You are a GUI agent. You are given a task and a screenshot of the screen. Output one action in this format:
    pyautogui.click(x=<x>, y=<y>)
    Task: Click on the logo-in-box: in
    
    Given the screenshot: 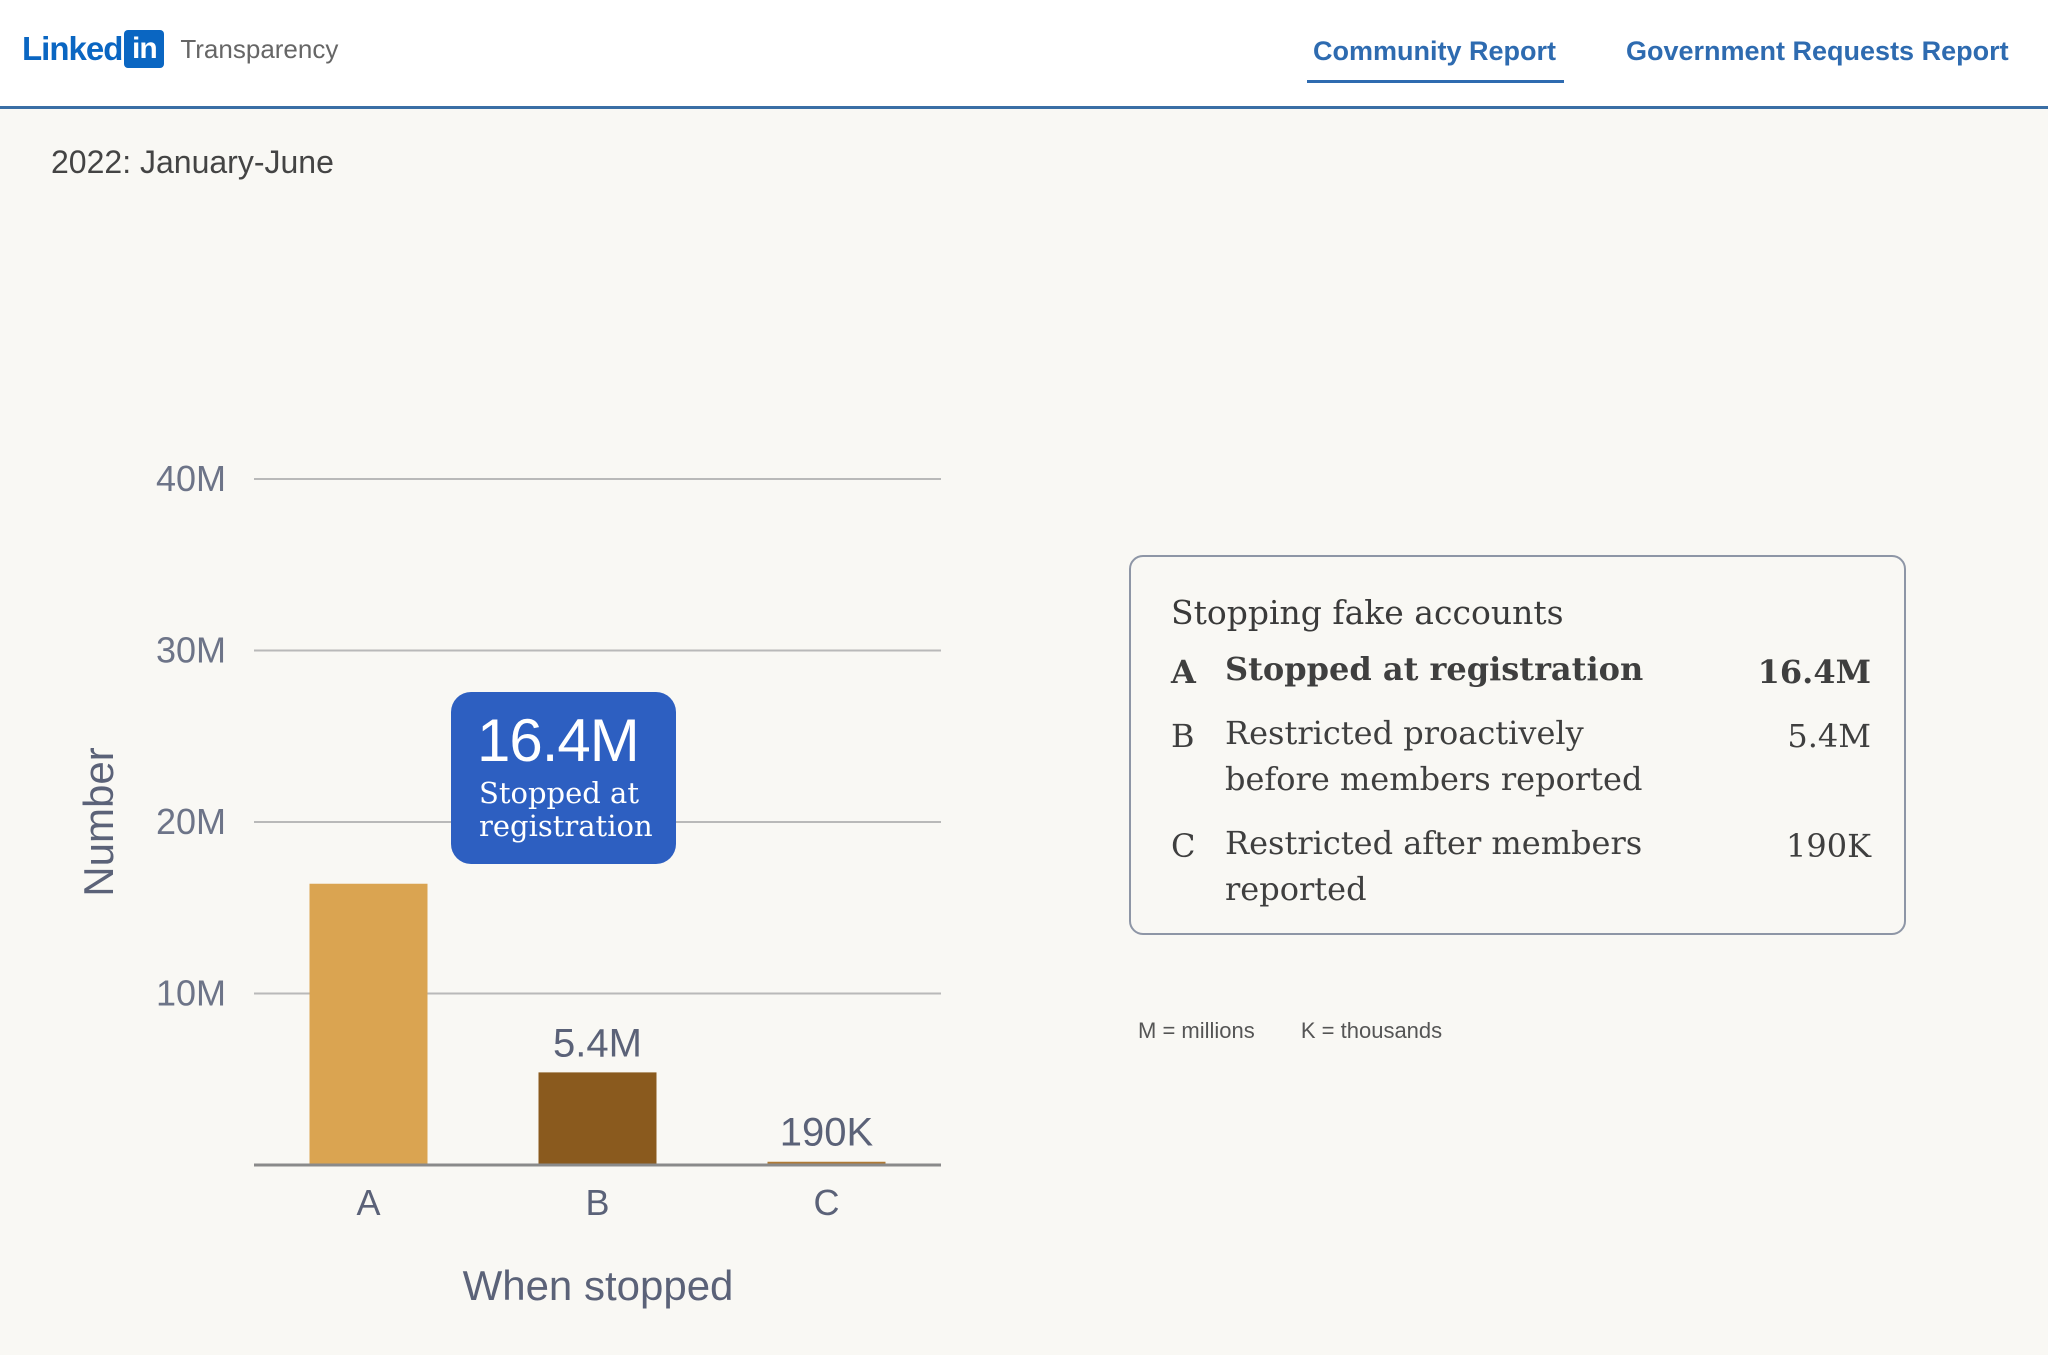 What is the action you would take?
    pyautogui.click(x=144, y=49)
    